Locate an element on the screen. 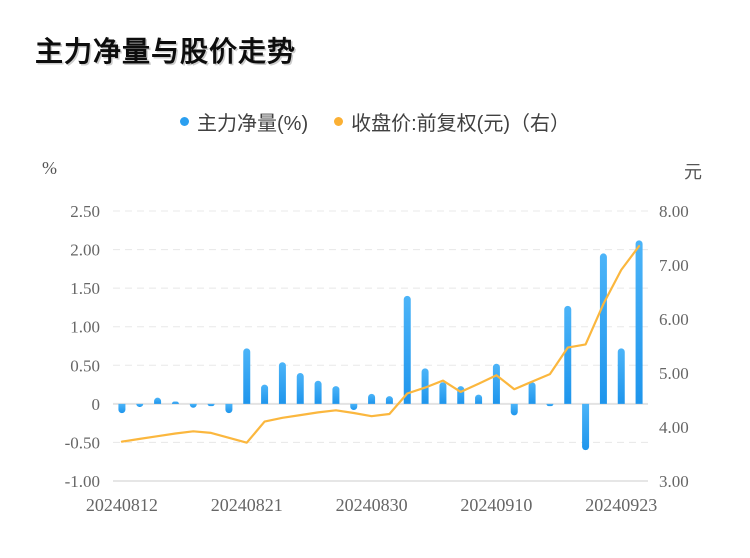 The image size is (750, 558). left-axis-unit: % is located at coordinates (49, 168).